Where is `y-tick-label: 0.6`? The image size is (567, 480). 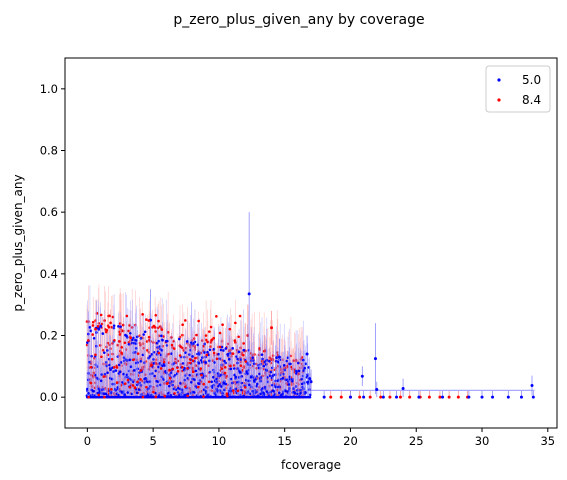
y-tick-label: 0.6 is located at coordinates (49, 212).